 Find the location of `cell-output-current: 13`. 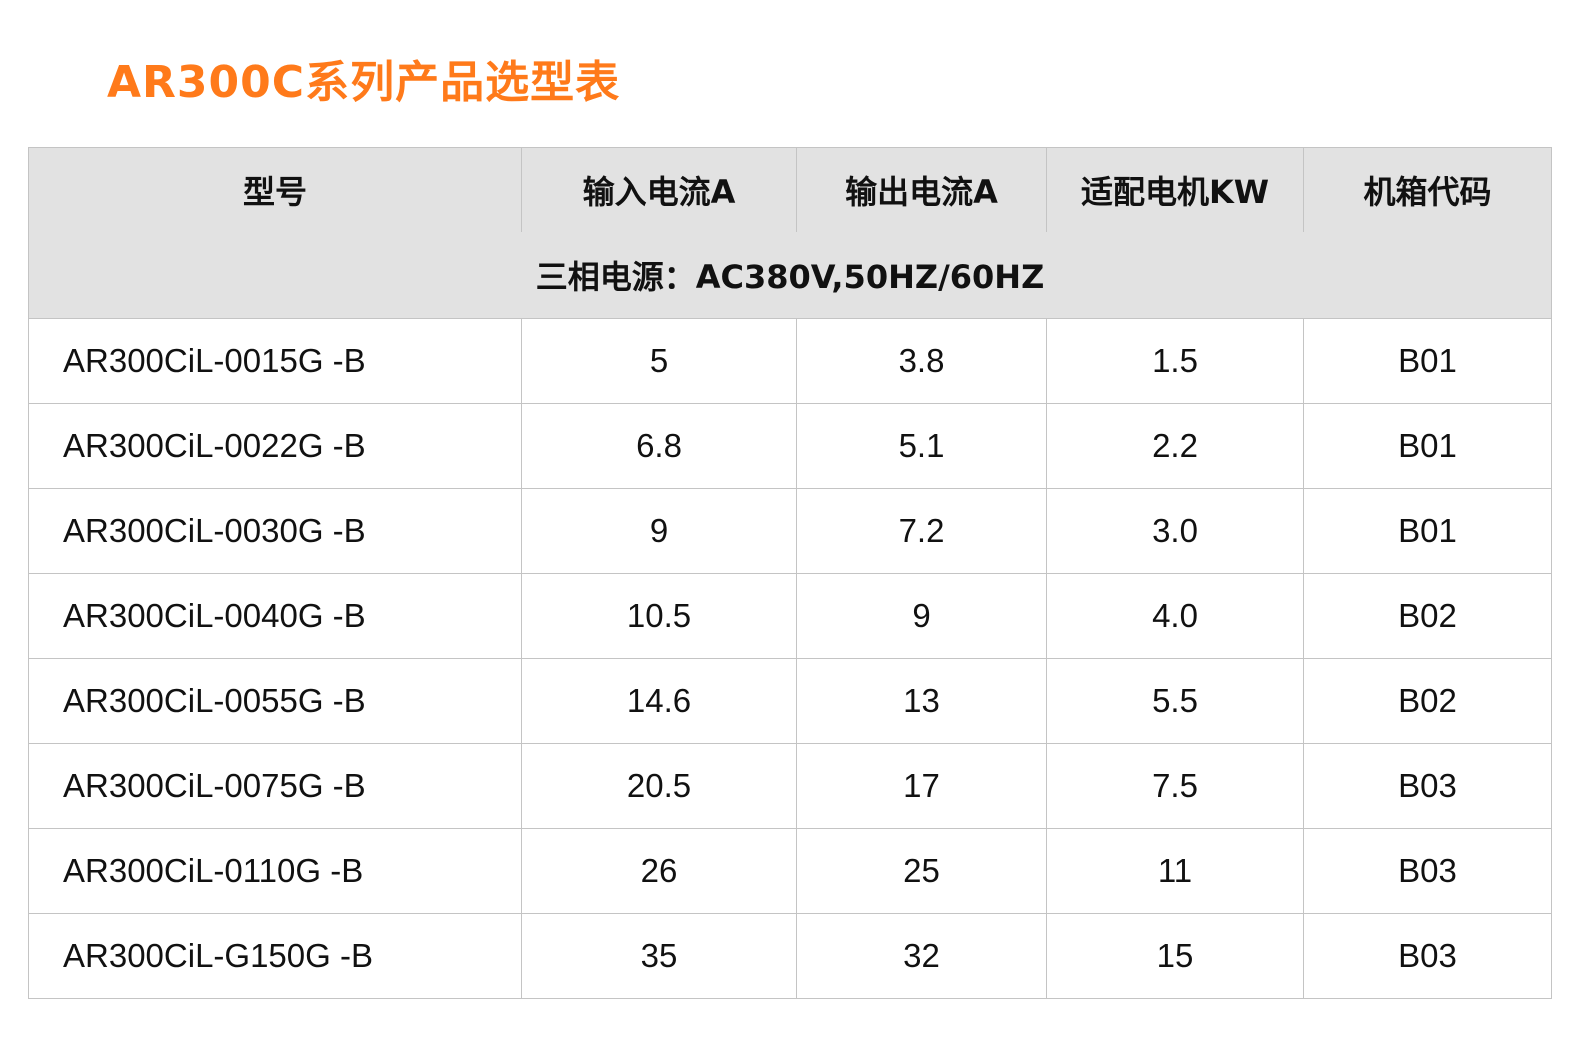

cell-output-current: 13 is located at coordinates (921, 701).